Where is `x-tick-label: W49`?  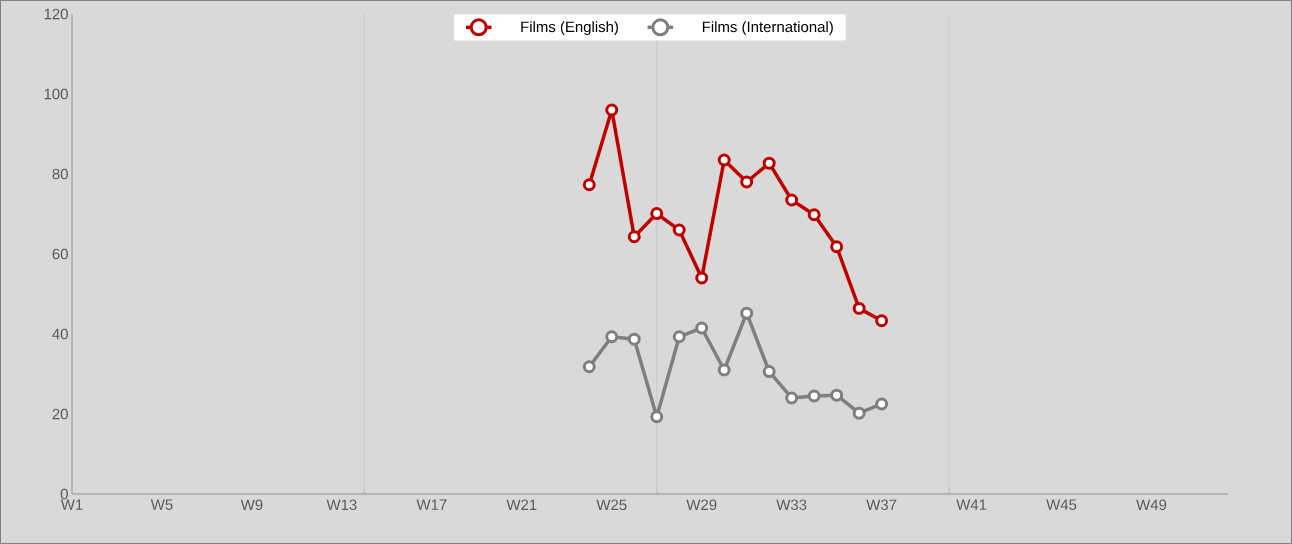
x-tick-label: W49 is located at coordinates (1151, 505).